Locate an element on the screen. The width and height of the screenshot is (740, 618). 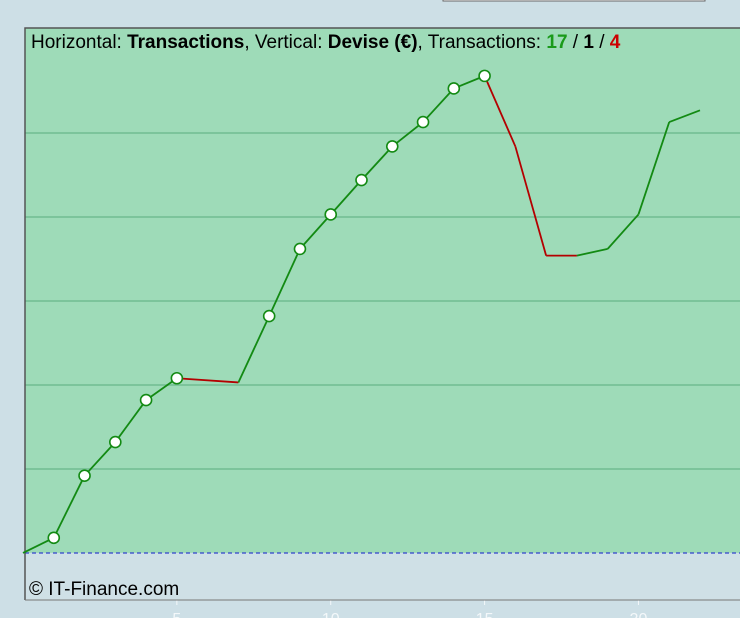
title-part: Devise (€) is located at coordinates (373, 42).